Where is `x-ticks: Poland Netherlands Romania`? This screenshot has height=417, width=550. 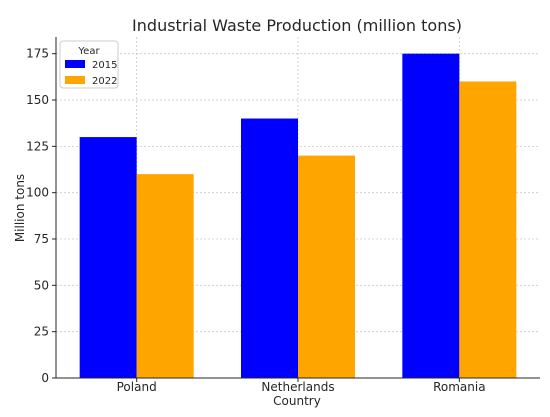
x-ticks: Poland Netherlands Romania is located at coordinates (301, 386).